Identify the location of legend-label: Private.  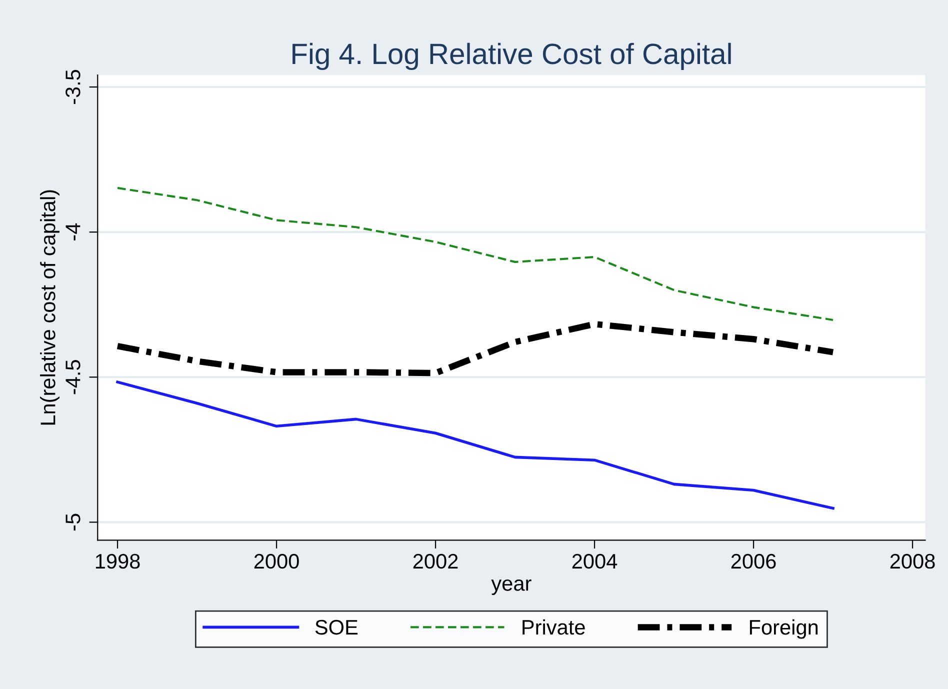
(553, 627).